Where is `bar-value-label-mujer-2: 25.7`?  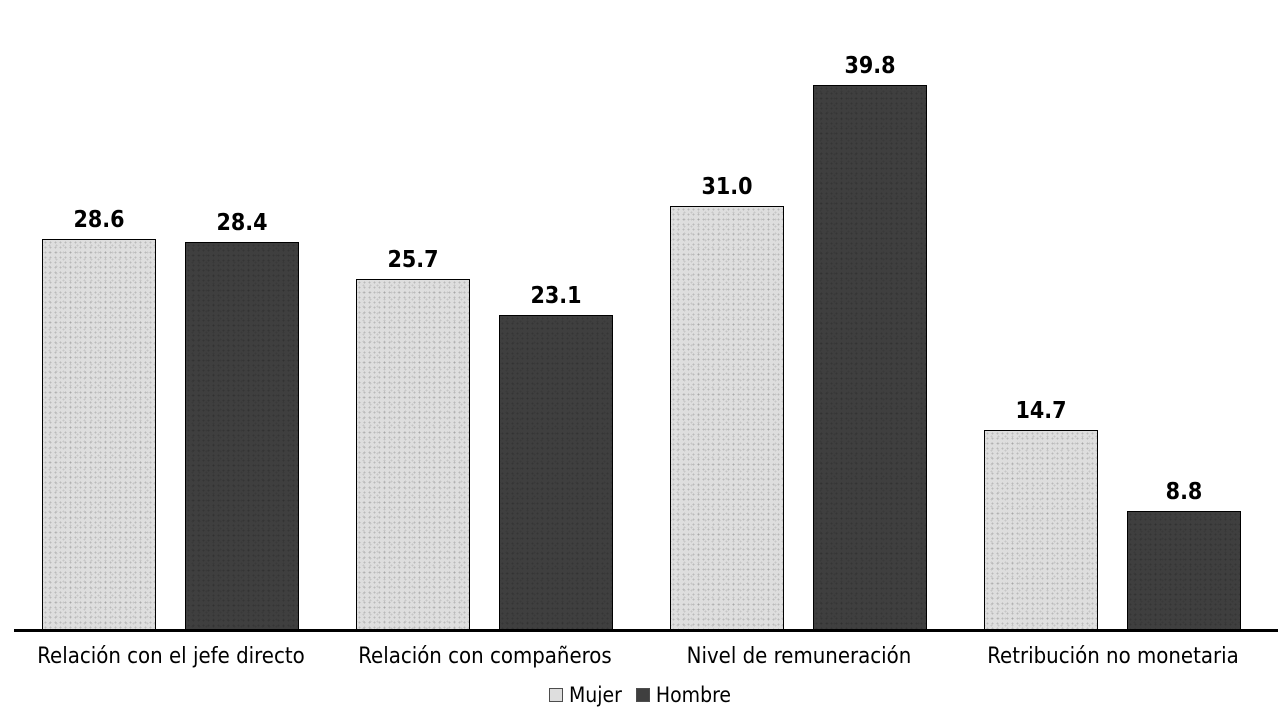
bar-value-label-mujer-2: 25.7 is located at coordinates (413, 260).